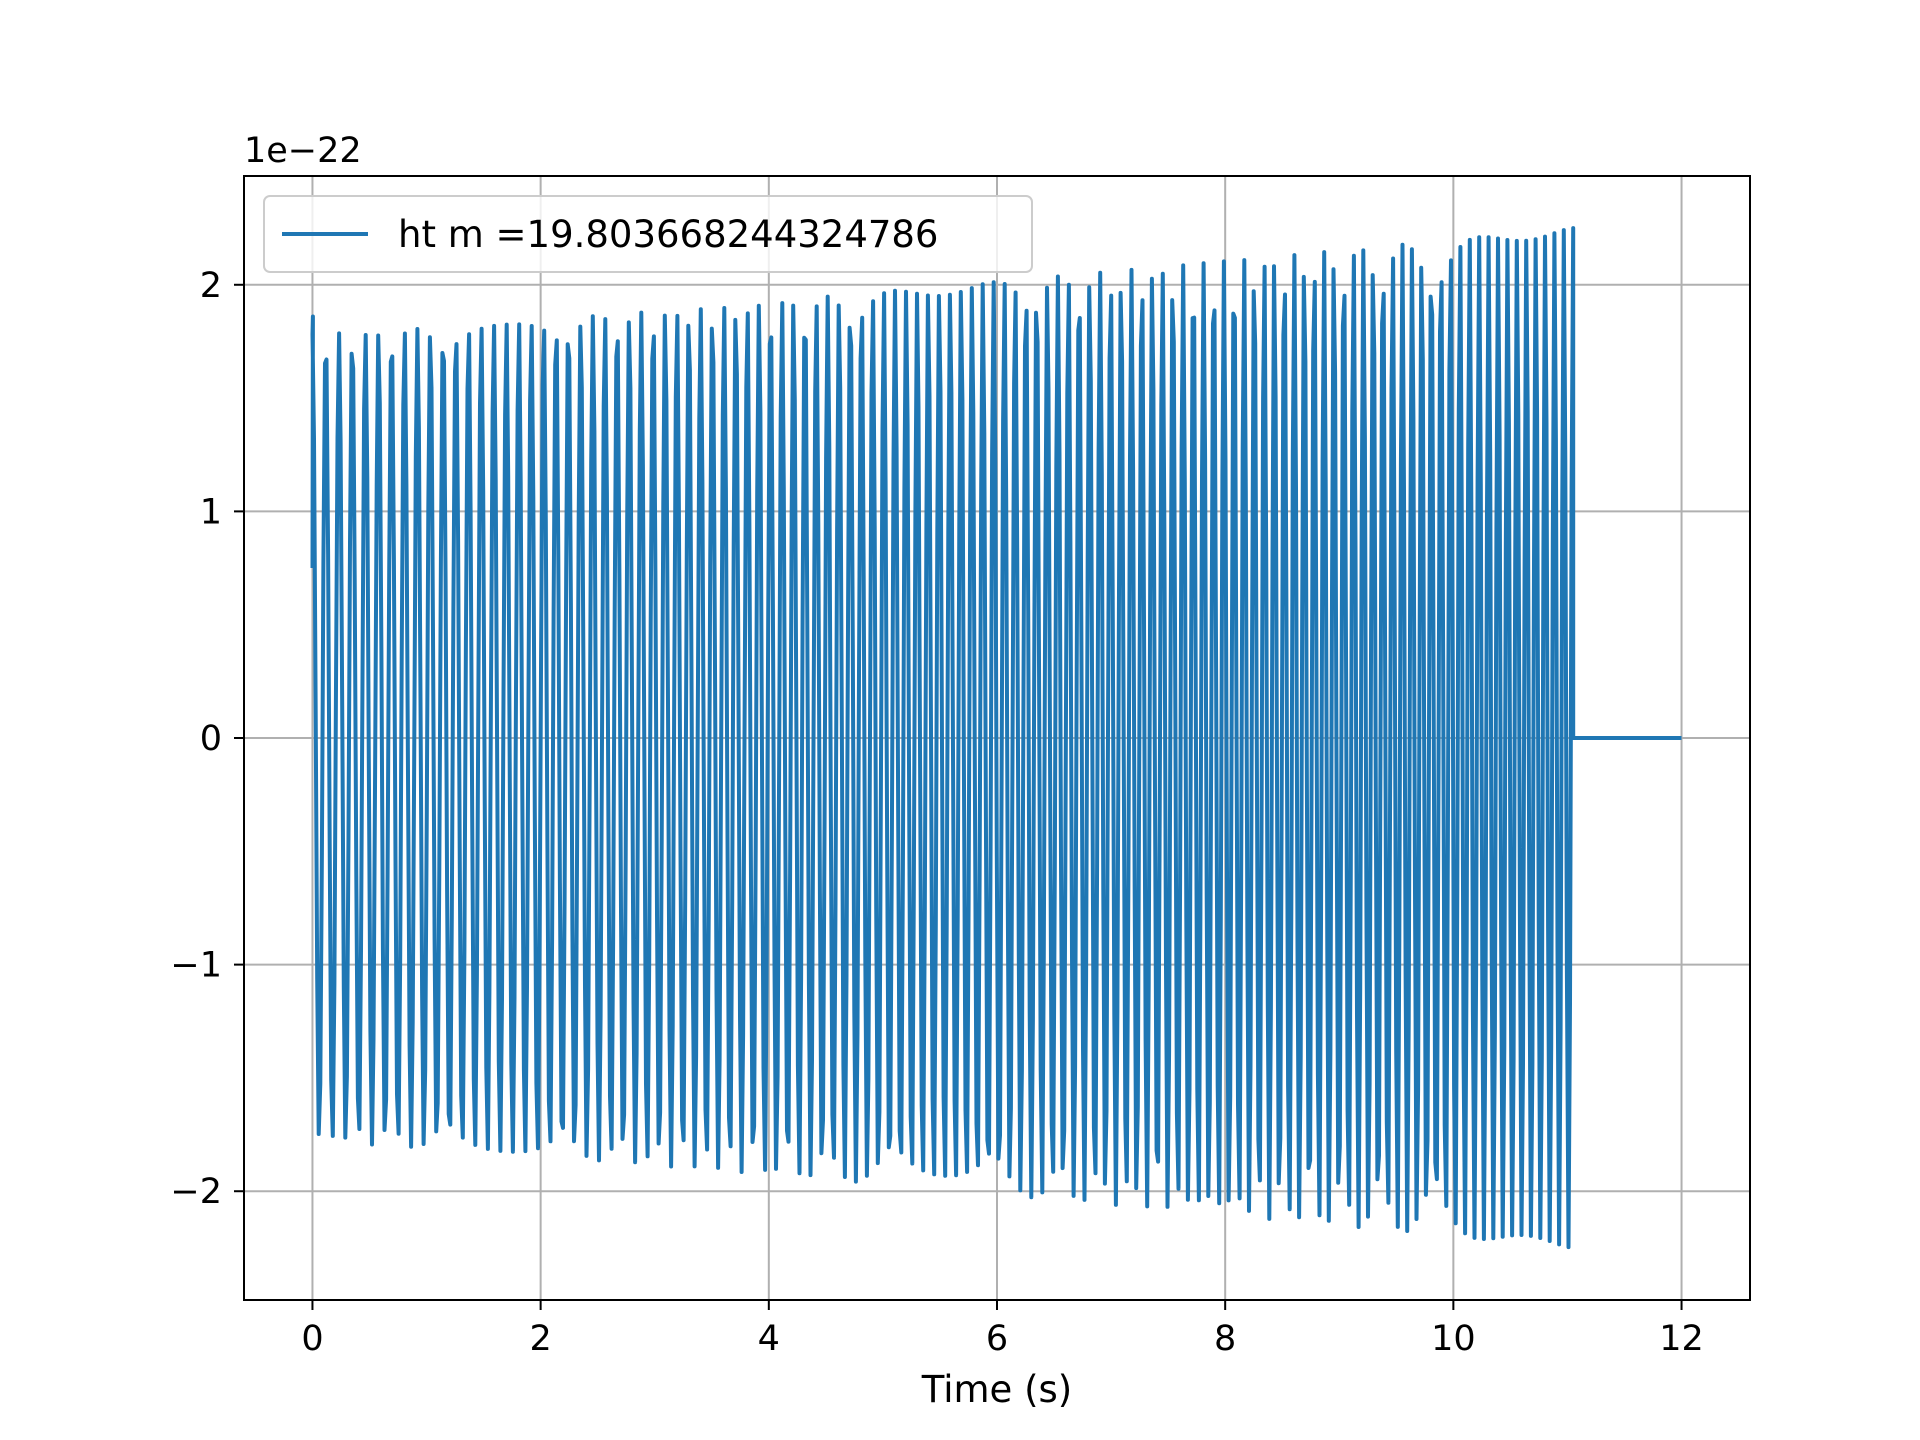 The width and height of the screenshot is (1920, 1440). Describe the element at coordinates (196, 966) in the screenshot. I see `y-tick-label-1: −1` at that location.